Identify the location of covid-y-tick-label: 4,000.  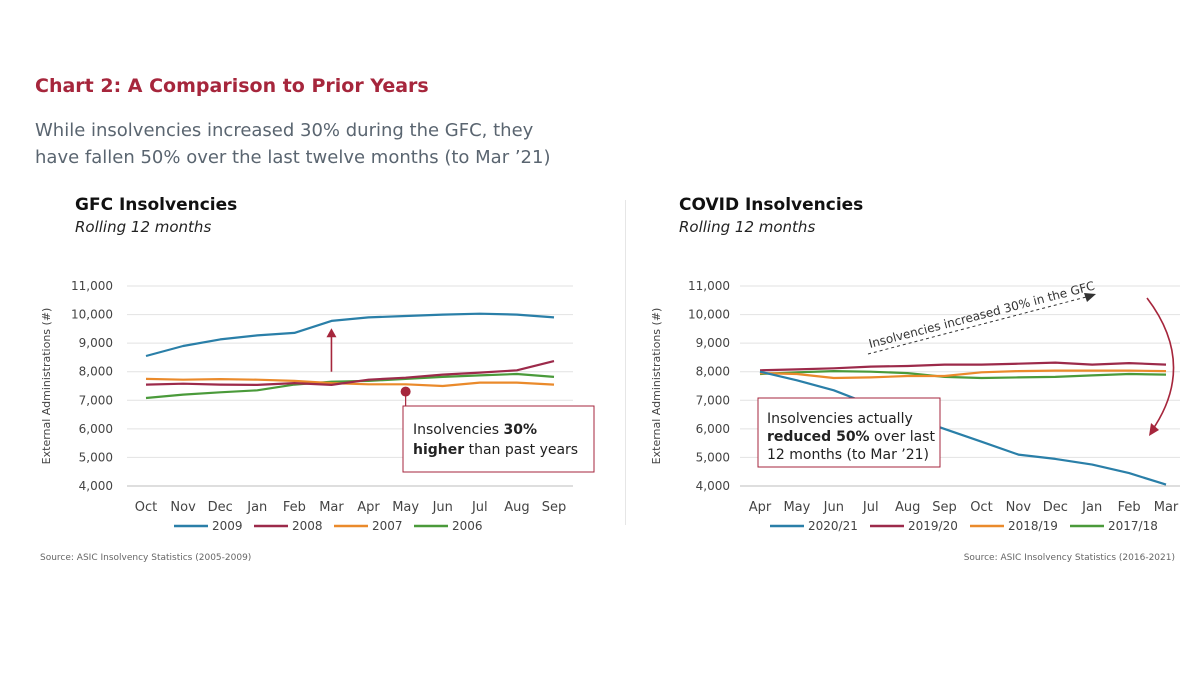
(713, 486).